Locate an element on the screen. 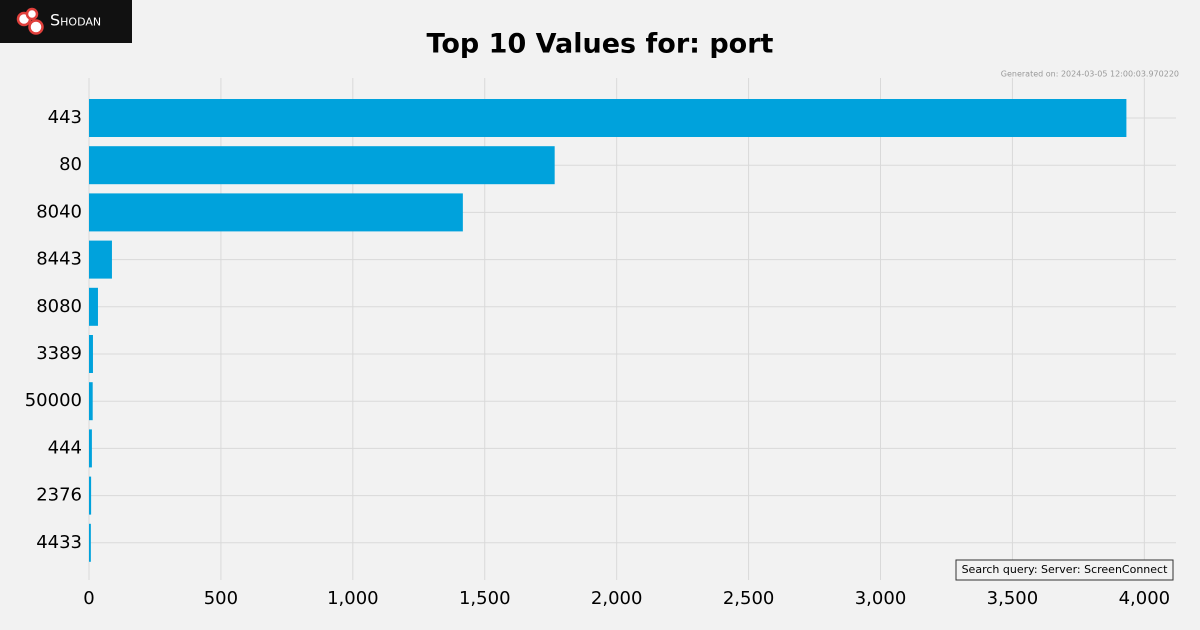  y-tick-label: 8443 is located at coordinates (59, 259).